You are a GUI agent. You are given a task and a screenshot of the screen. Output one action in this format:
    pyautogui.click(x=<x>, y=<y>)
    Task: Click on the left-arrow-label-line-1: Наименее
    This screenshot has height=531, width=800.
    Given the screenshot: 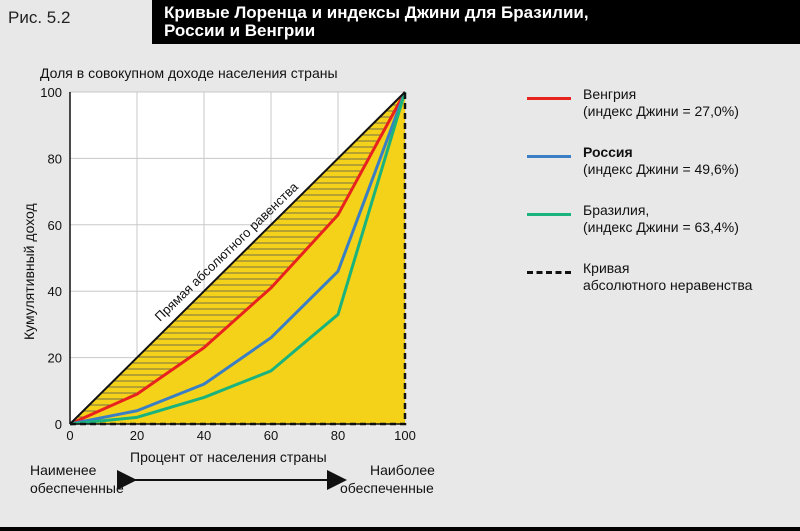 What is the action you would take?
    pyautogui.click(x=63, y=470)
    